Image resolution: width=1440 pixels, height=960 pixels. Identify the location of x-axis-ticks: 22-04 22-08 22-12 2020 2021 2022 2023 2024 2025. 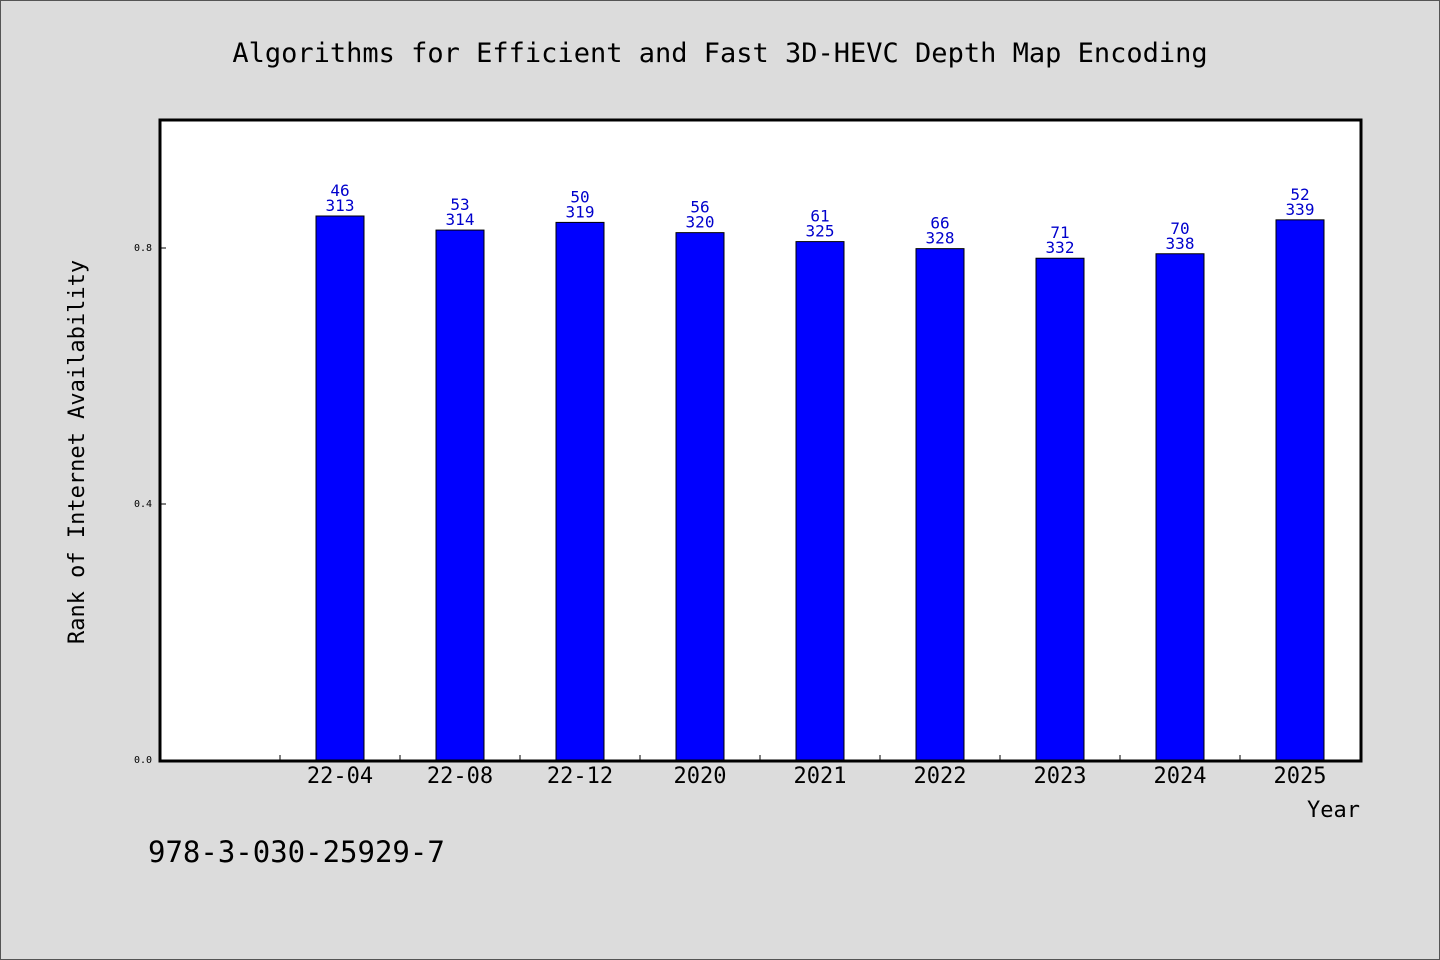
(820, 772).